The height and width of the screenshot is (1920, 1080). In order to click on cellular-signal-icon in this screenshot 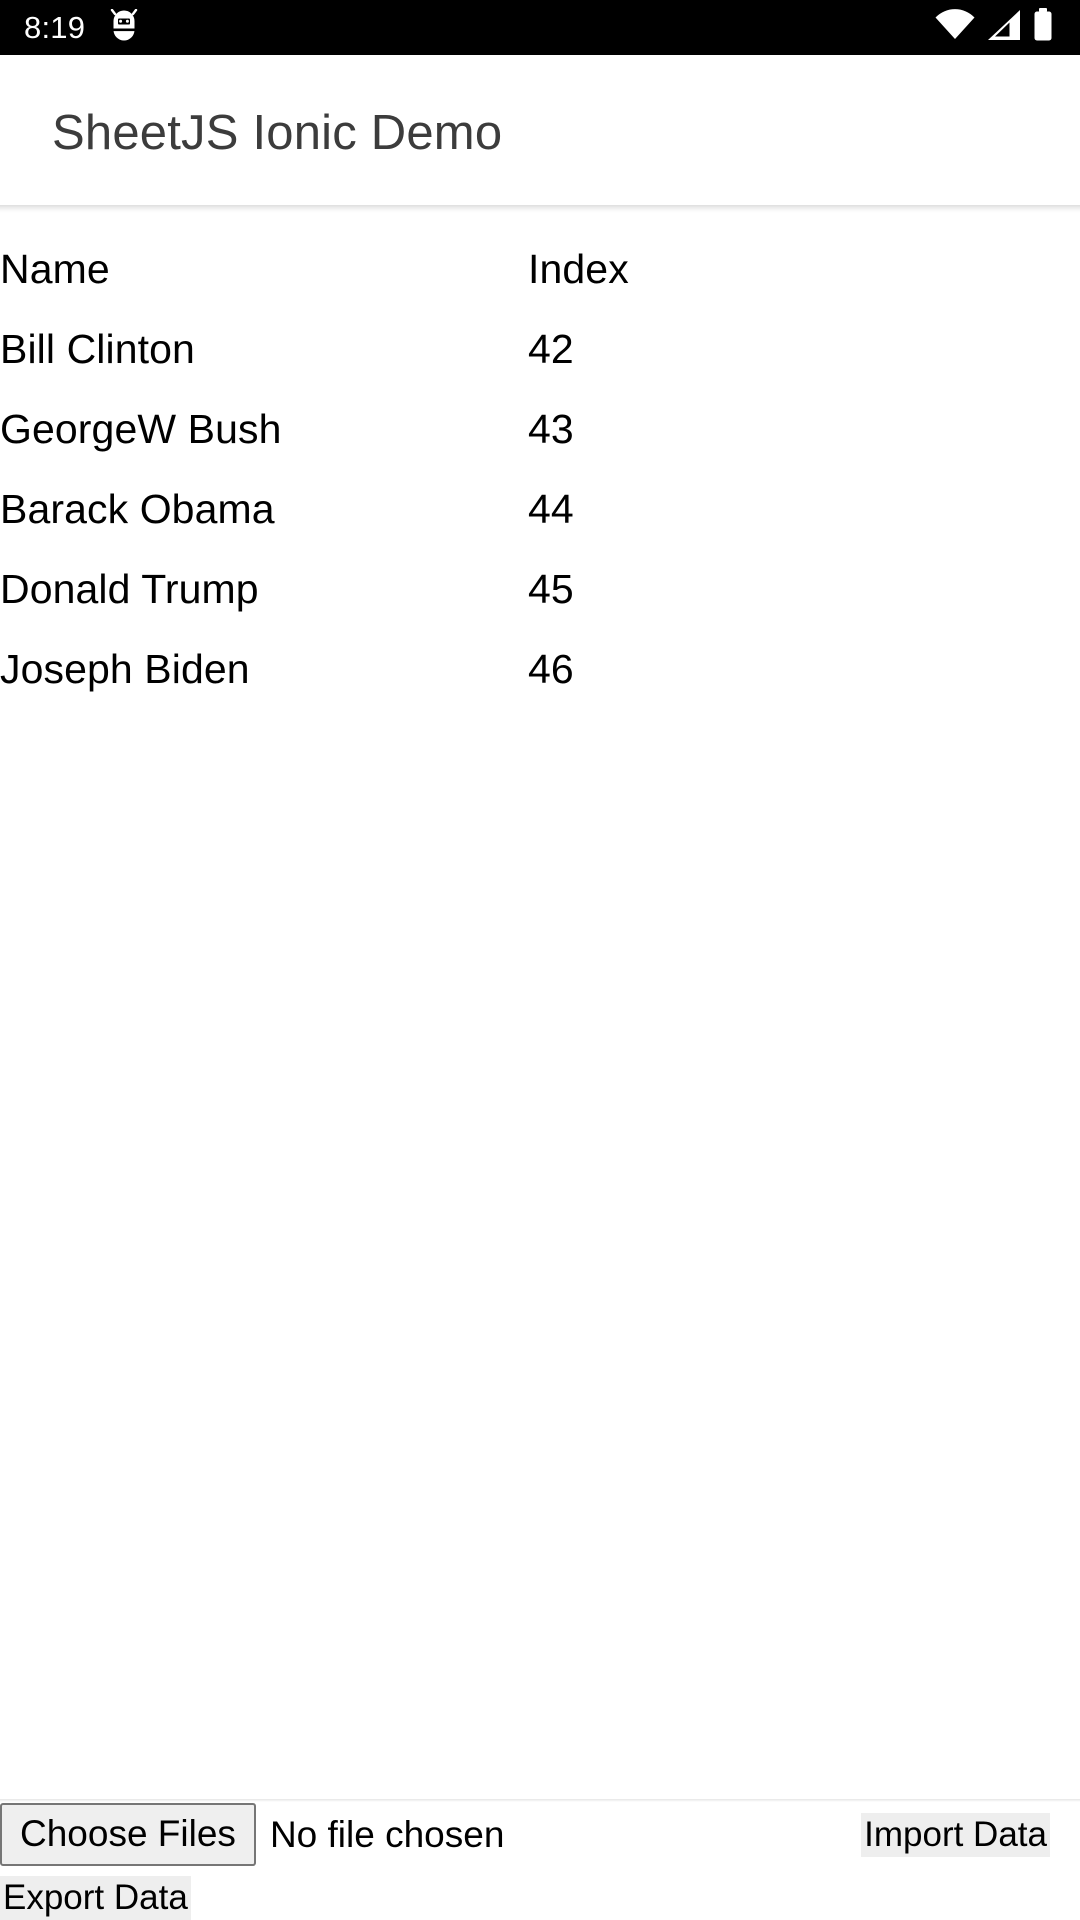, I will do `click(1004, 27)`.